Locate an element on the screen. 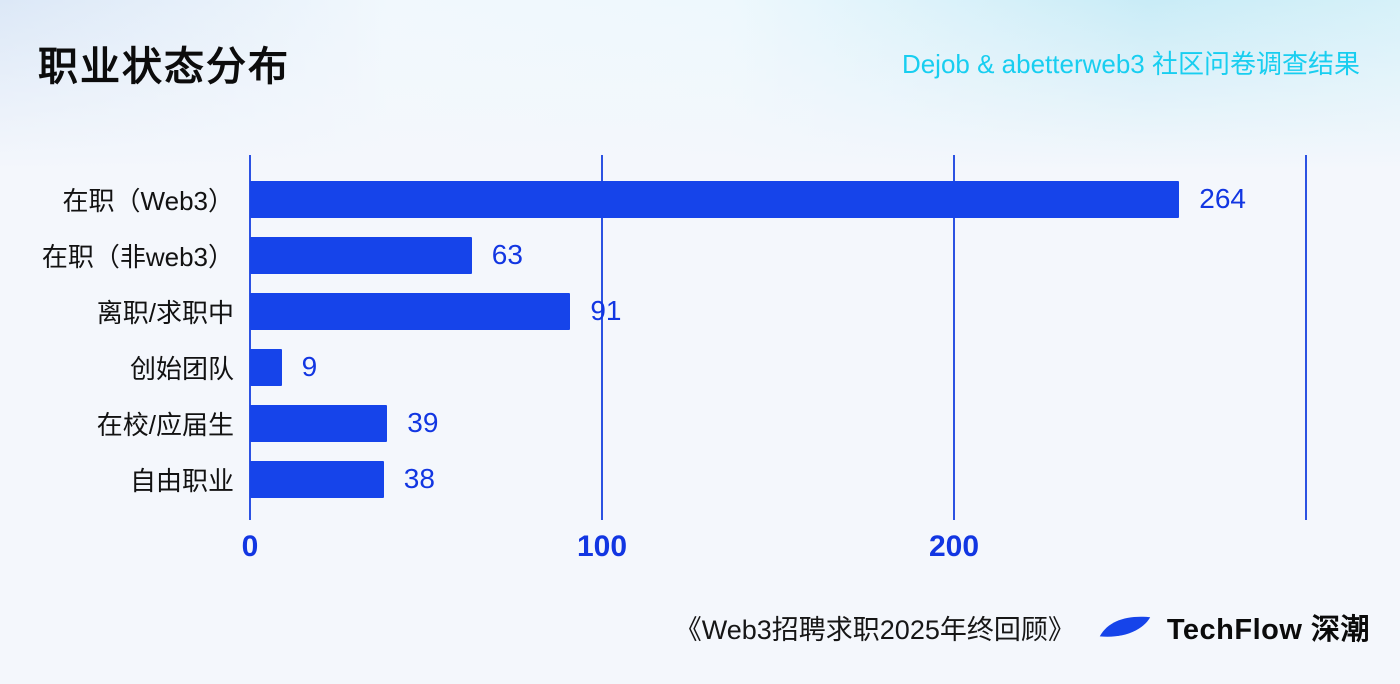  bar-row: 创始团队 9 is located at coordinates (718, 367).